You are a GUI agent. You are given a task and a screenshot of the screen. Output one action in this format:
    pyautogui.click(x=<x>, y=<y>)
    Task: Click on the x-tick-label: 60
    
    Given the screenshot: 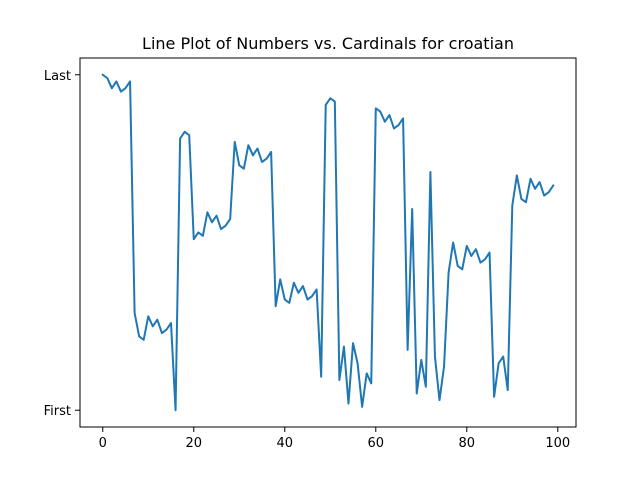 What is the action you would take?
    pyautogui.click(x=376, y=443)
    